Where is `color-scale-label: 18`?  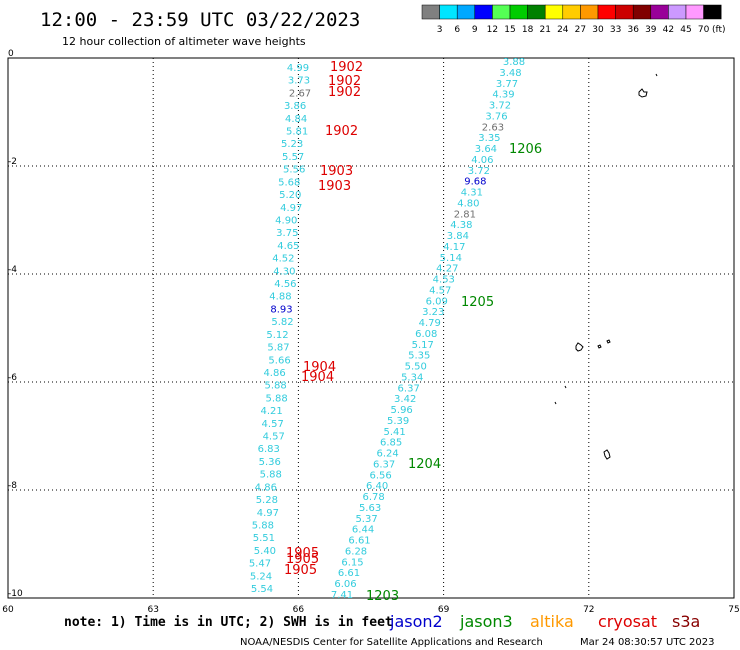
color-scale-label: 18 is located at coordinates (528, 30).